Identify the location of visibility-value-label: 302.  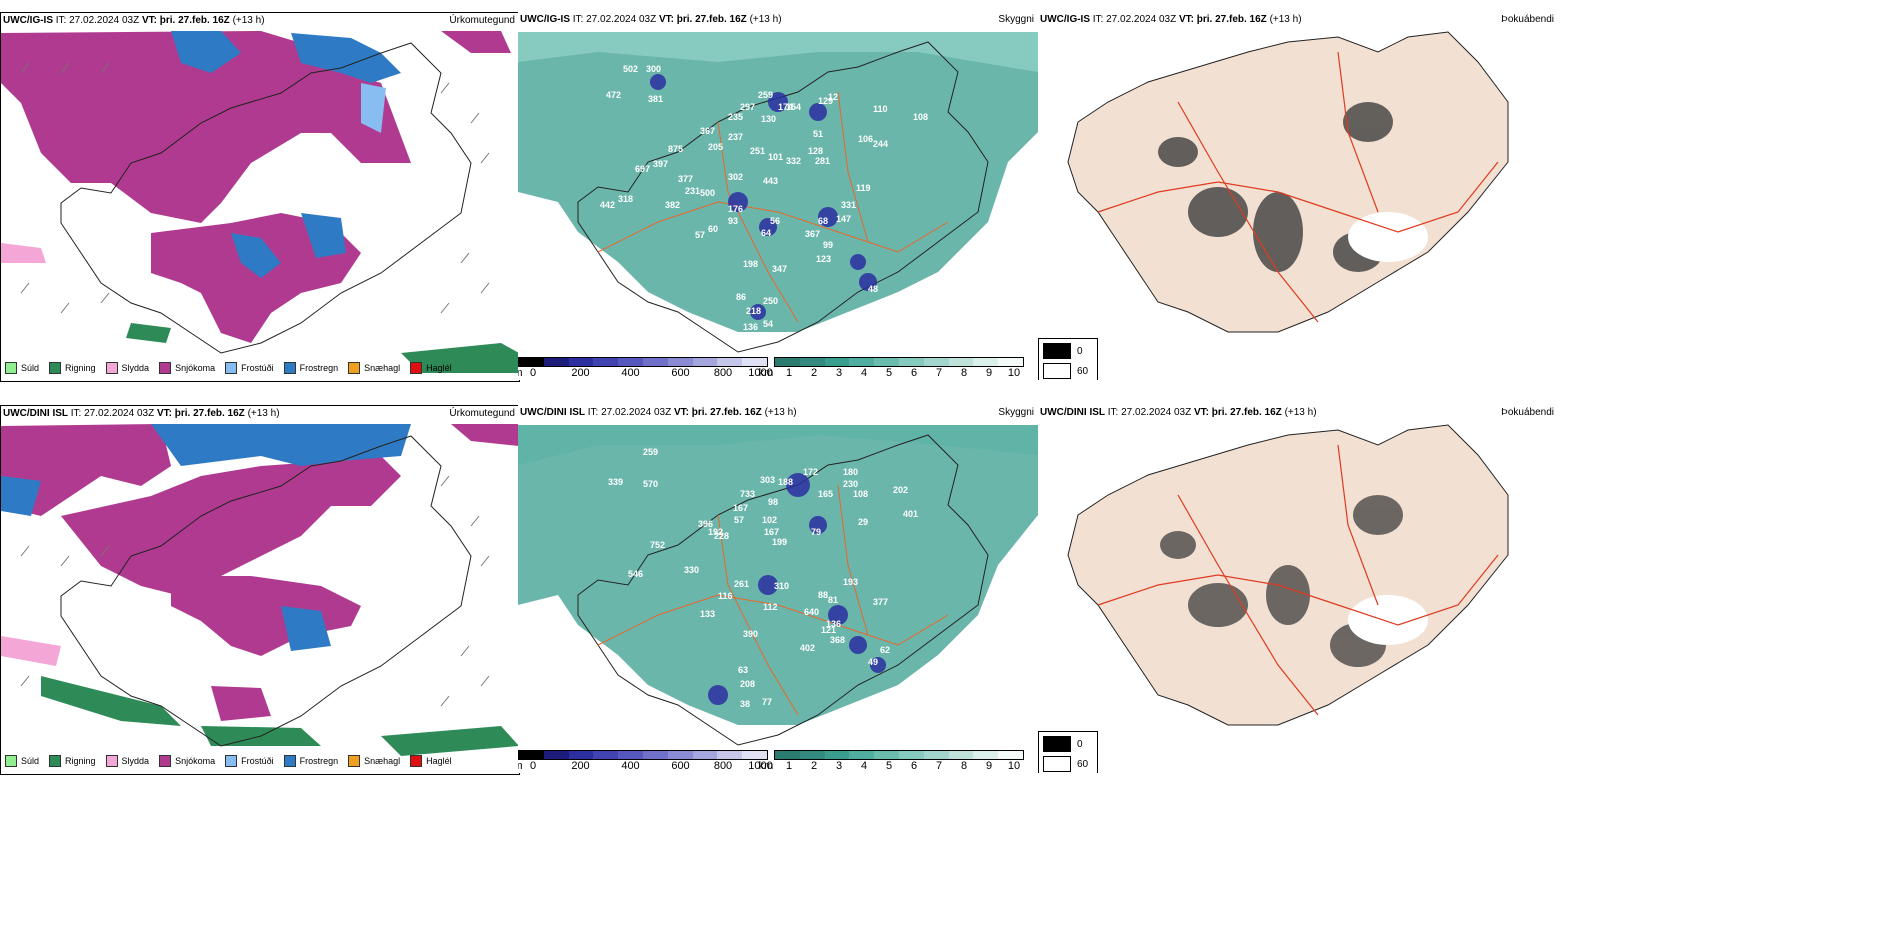
(735, 177).